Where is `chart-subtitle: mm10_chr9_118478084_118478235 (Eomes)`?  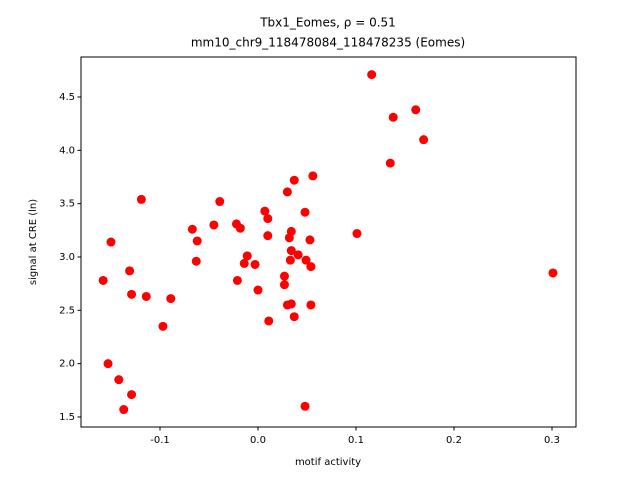 chart-subtitle: mm10_chr9_118478084_118478235 (Eomes) is located at coordinates (328, 43).